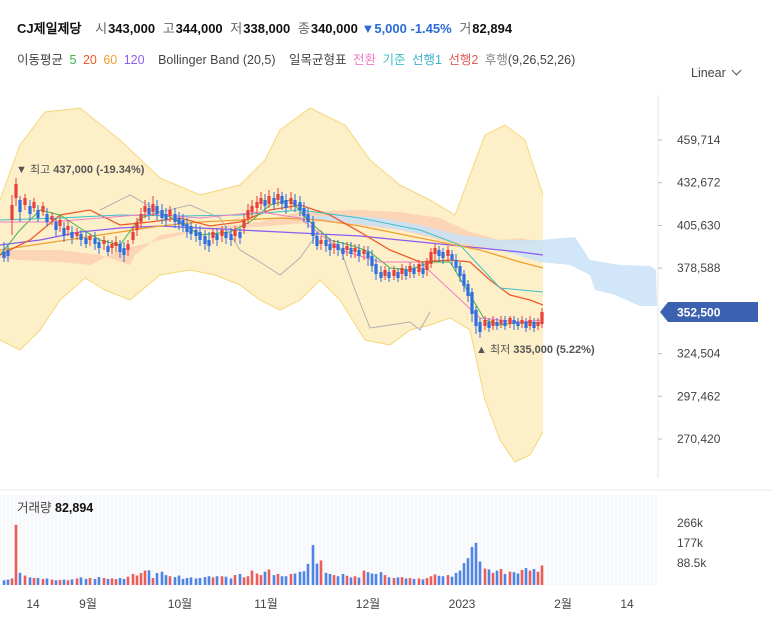 This screenshot has width=773, height=635. I want to click on high-marker: ▼ 최고 437,000 (-19.34%), so click(80, 169).